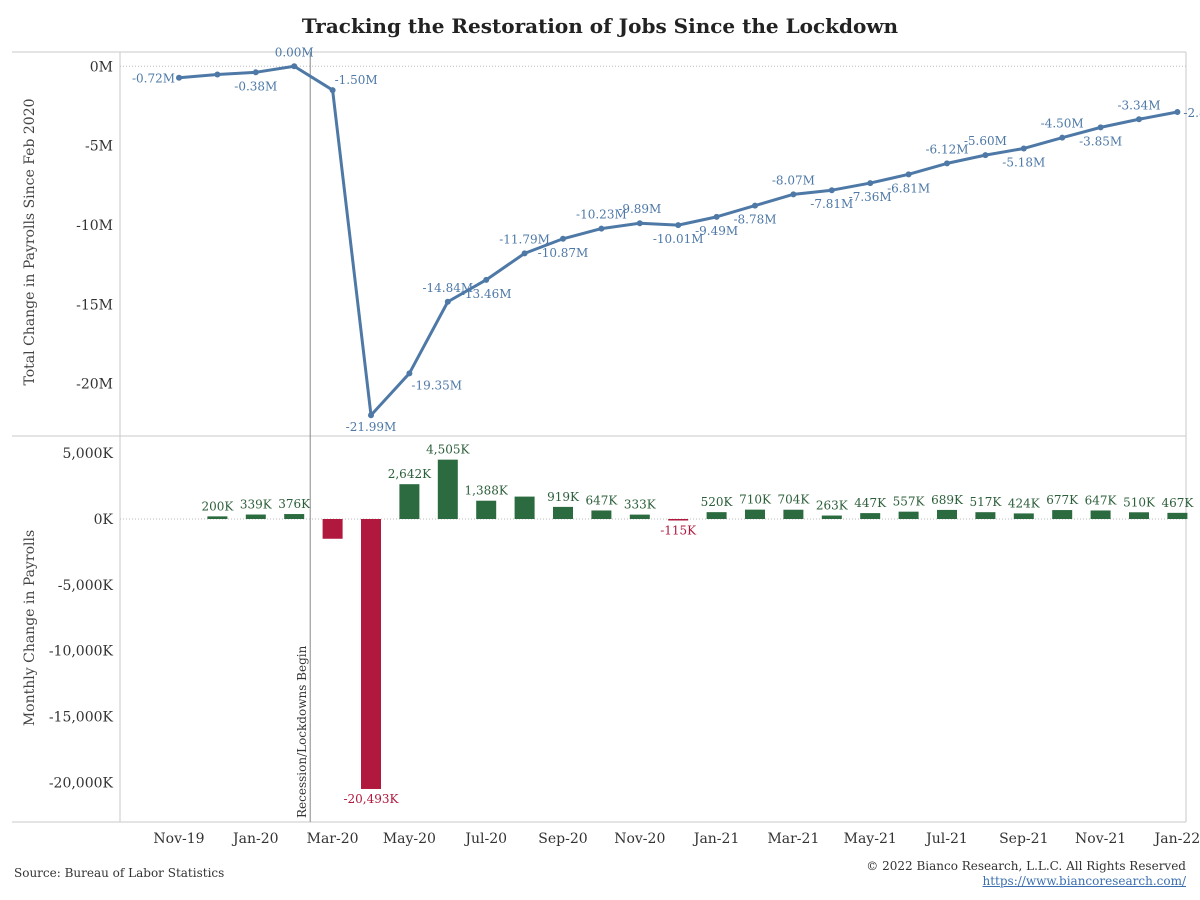 This screenshot has height=900, width=1200. I want to click on website-link: https://www.biancoresearch.com/, so click(1084, 881).